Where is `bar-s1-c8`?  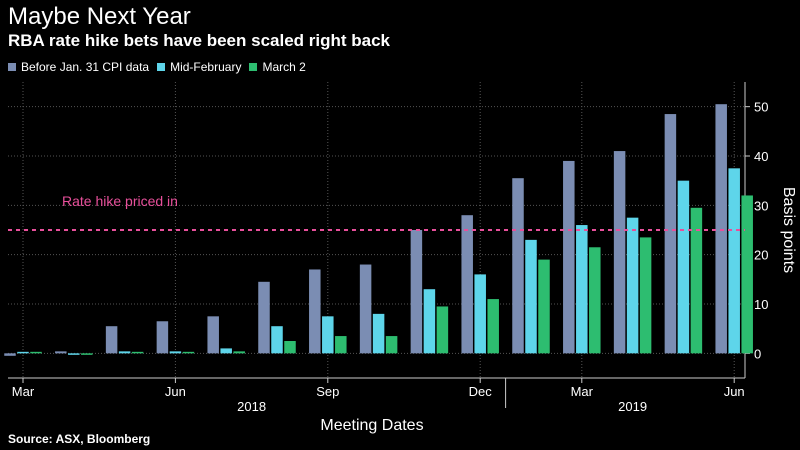 bar-s1-c8 is located at coordinates (429, 321).